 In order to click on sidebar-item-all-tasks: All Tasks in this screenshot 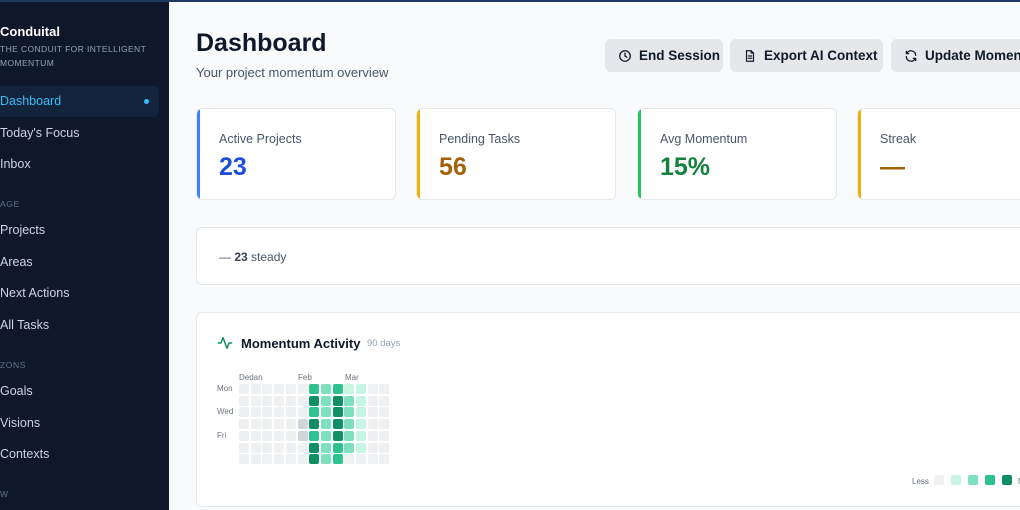, I will do `click(79, 325)`.